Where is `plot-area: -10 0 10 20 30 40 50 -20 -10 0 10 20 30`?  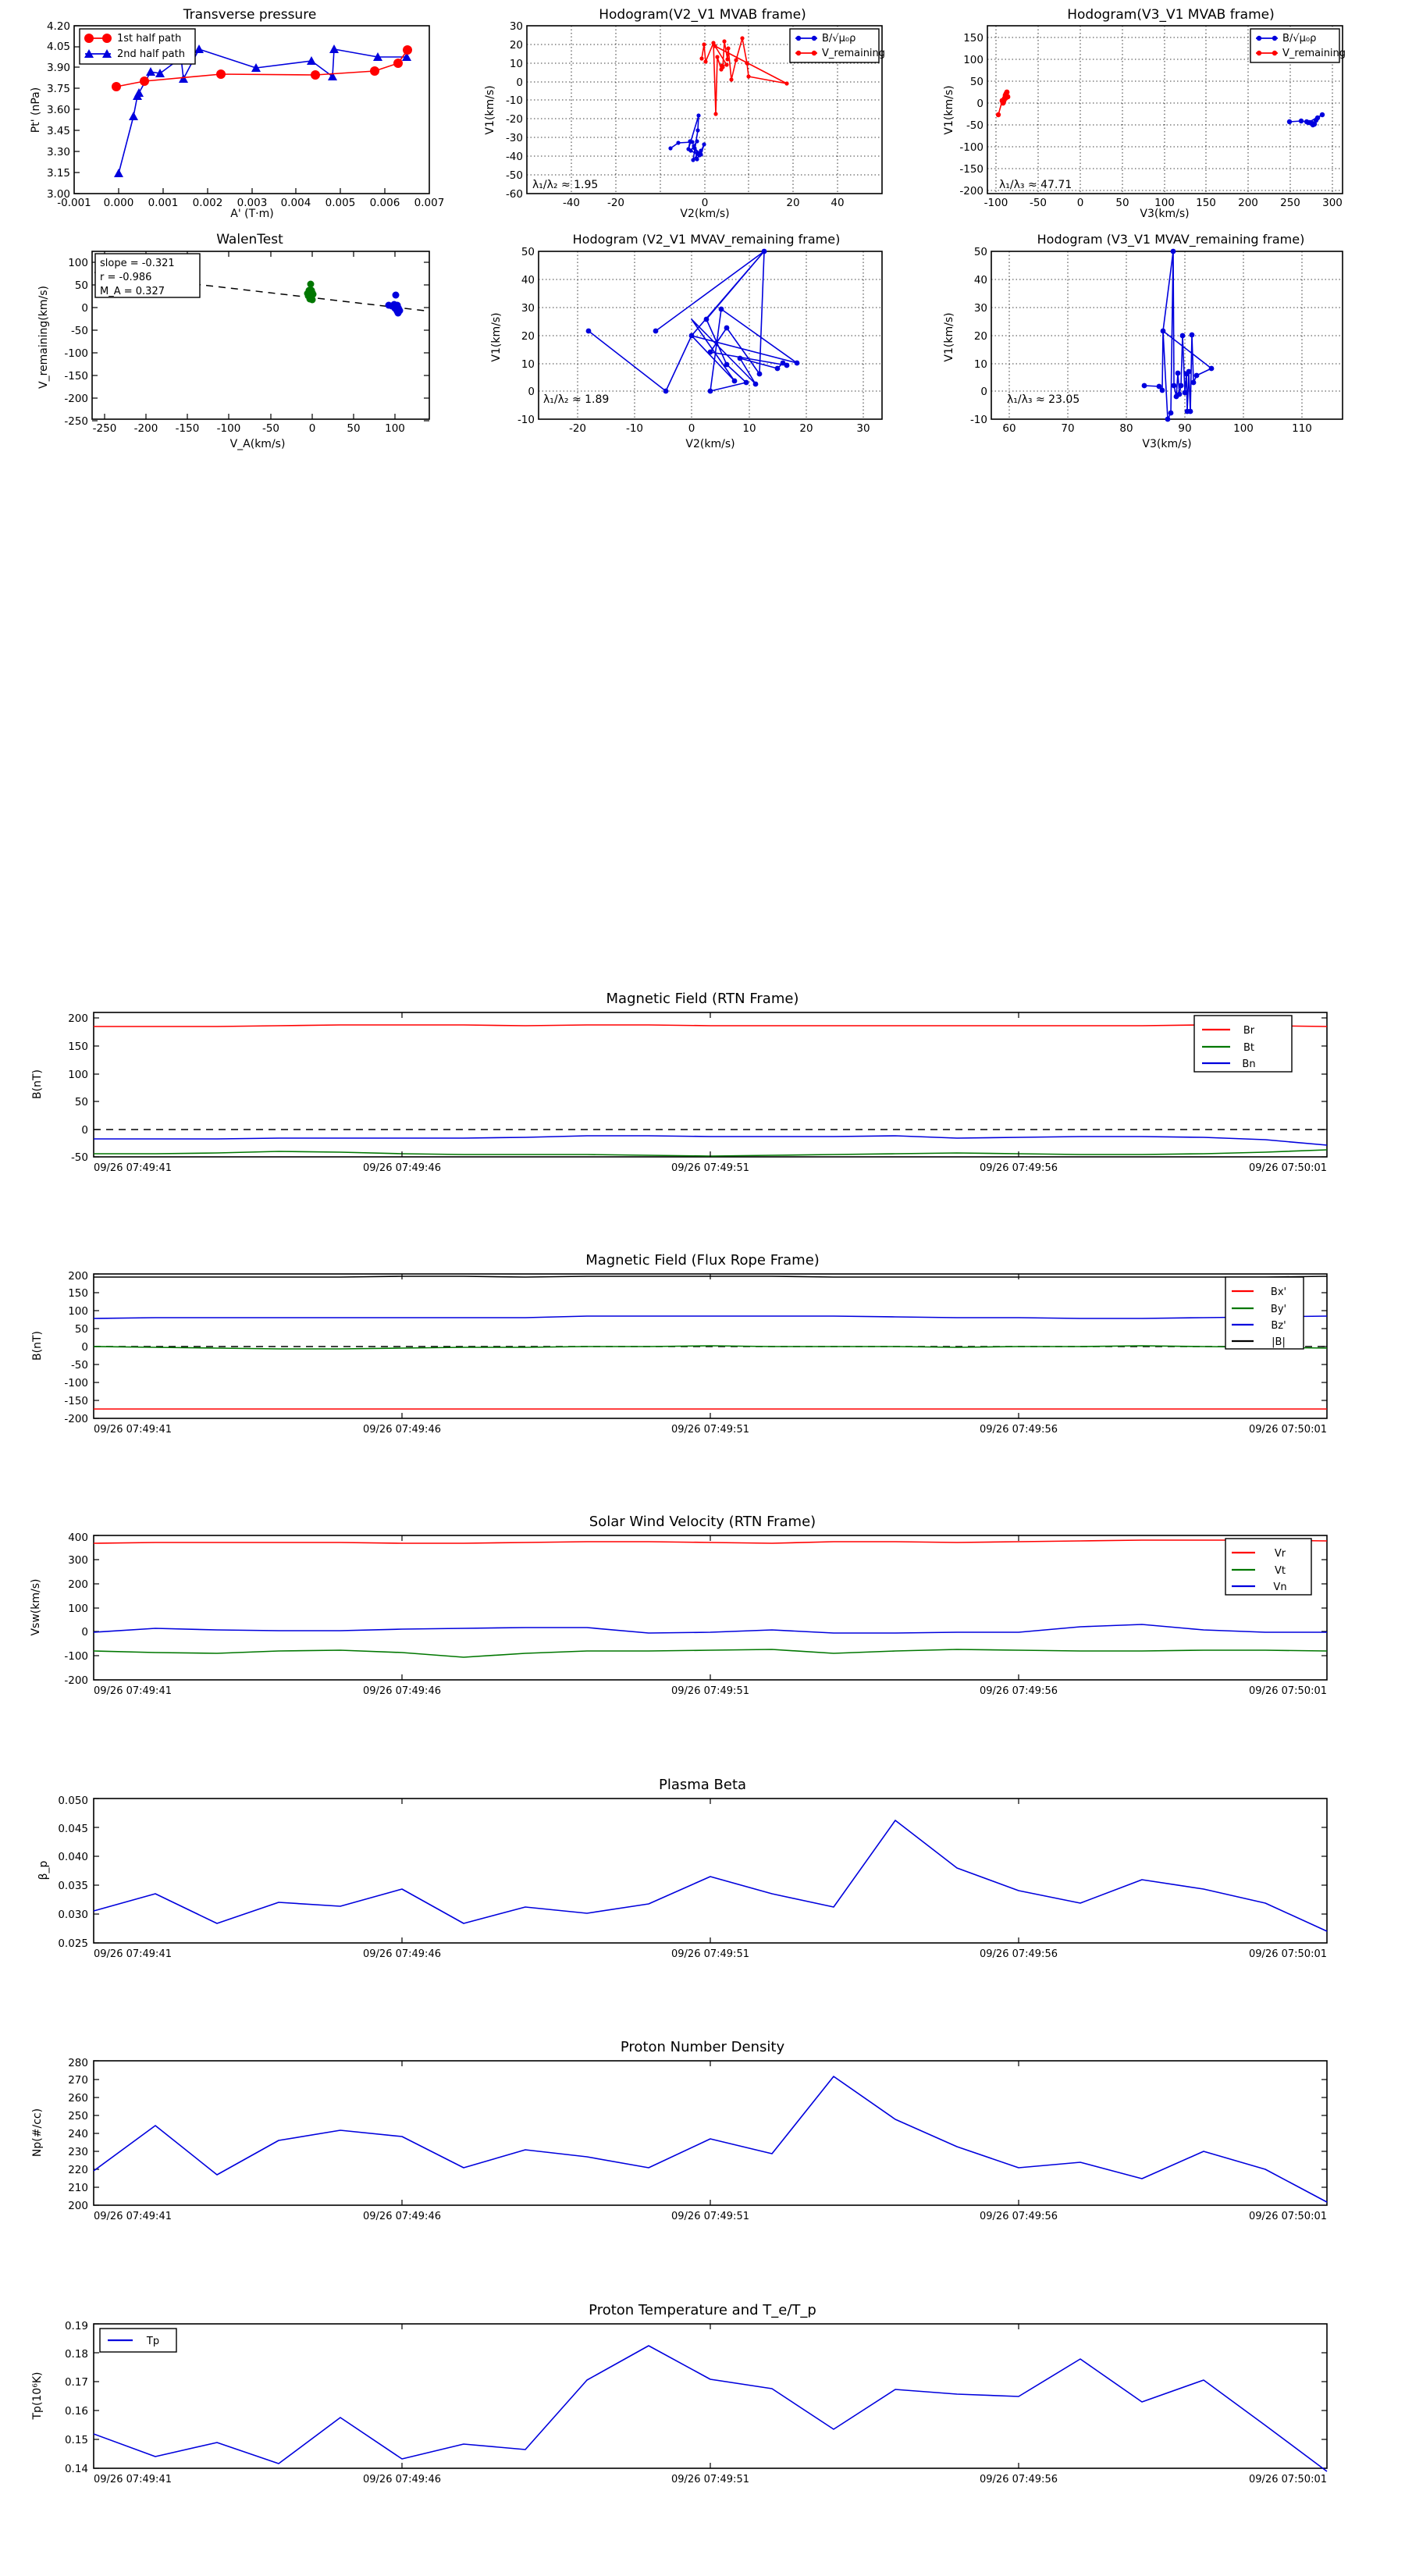
plot-area: -10 0 10 20 30 40 50 -20 -10 0 10 20 30 is located at coordinates (686, 348).